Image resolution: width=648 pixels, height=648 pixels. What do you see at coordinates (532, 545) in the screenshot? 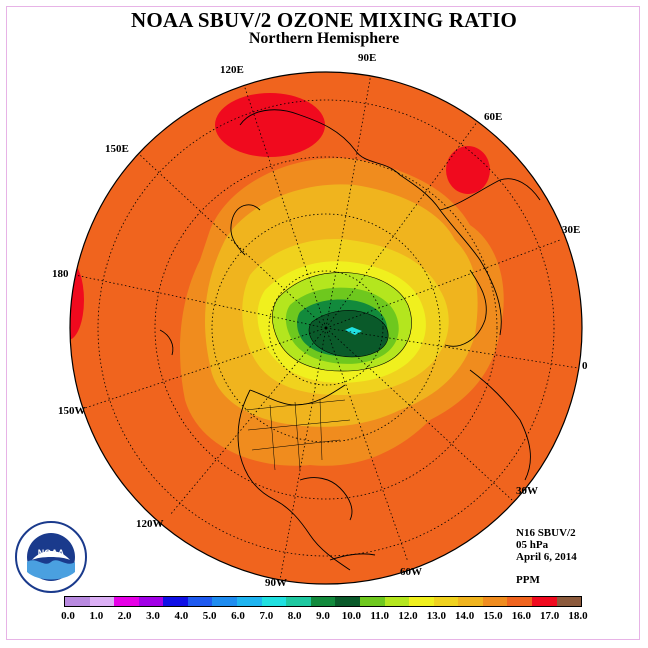
I see `pressure-level-label: 05 hPa` at bounding box center [532, 545].